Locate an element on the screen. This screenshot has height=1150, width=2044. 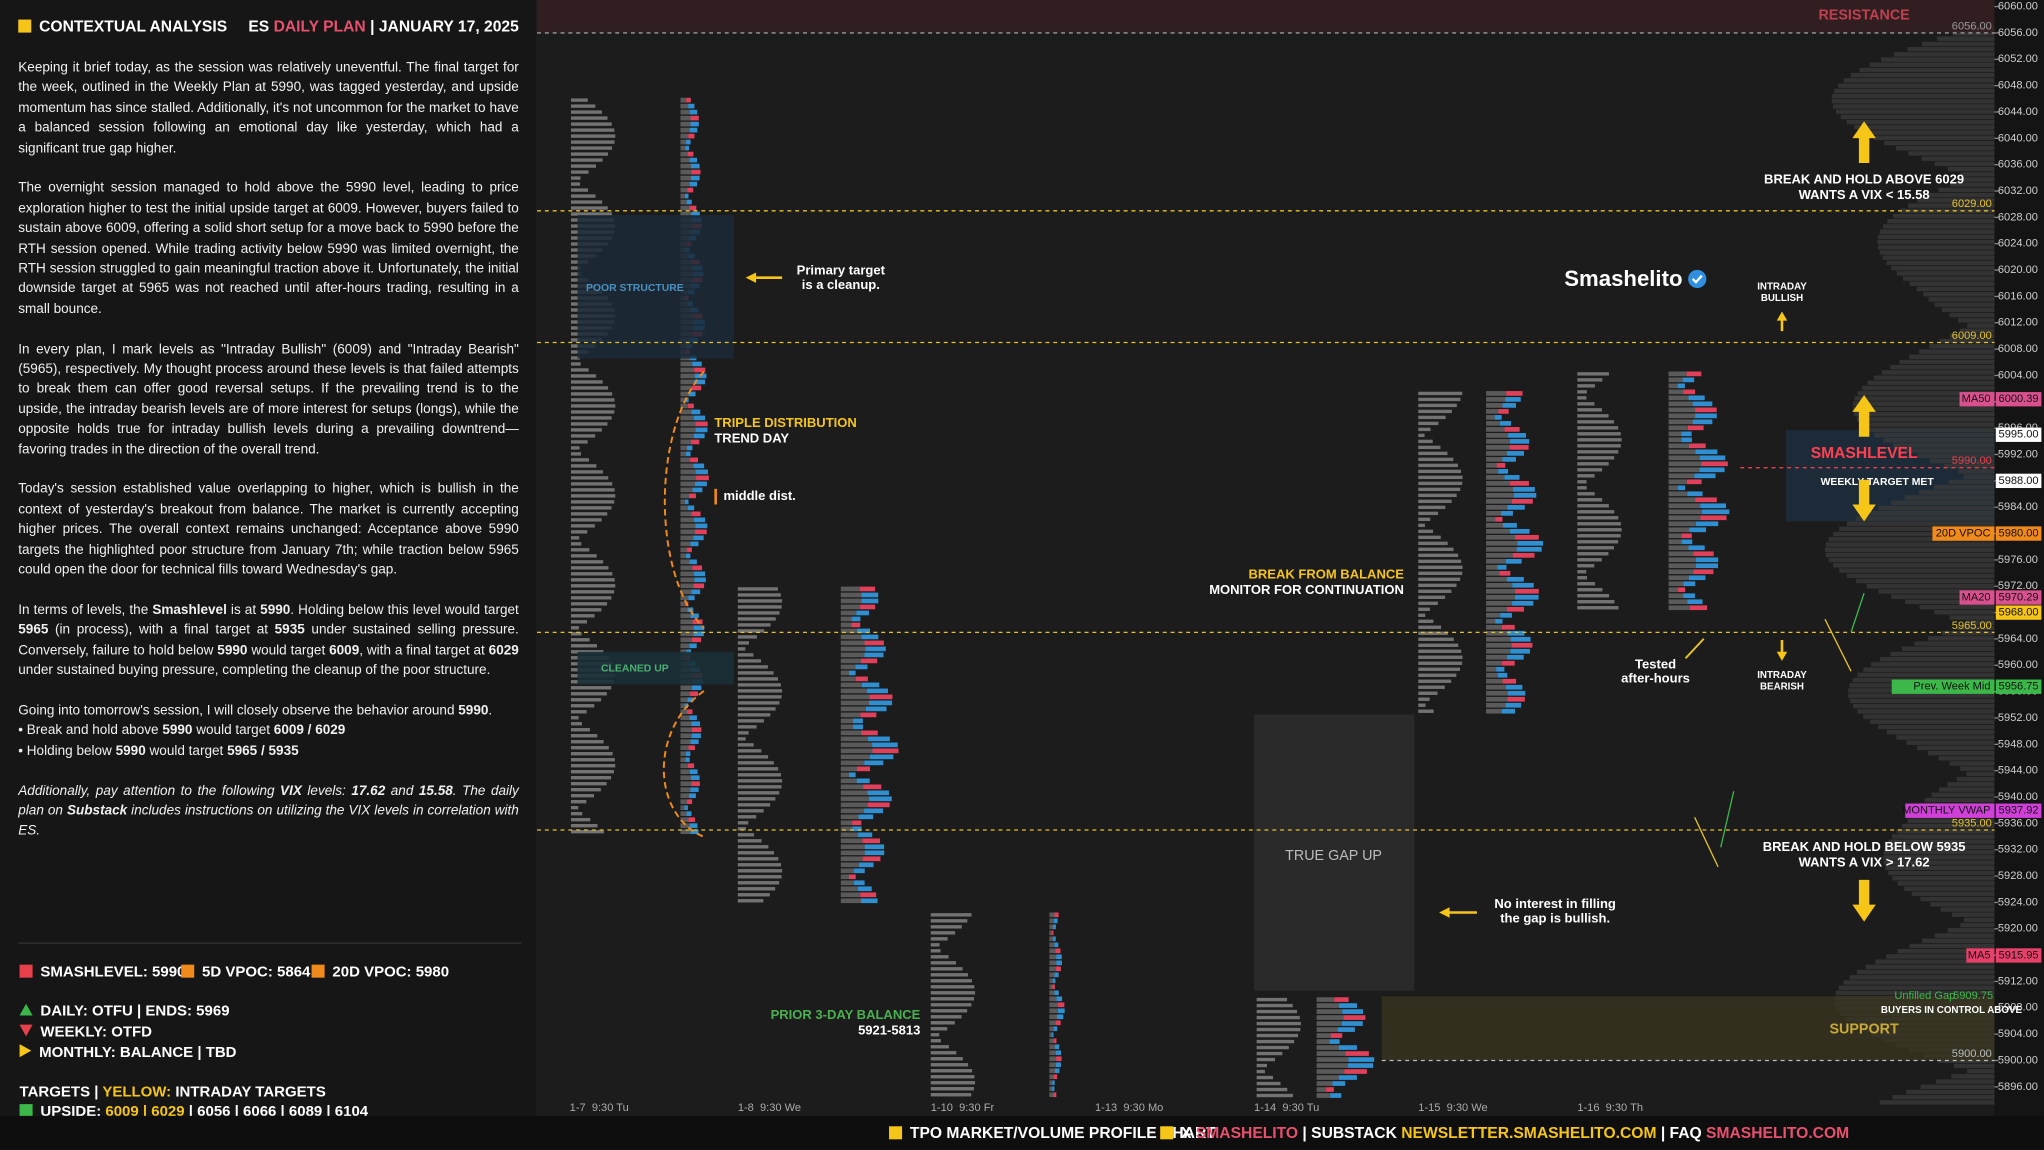
text-run: • Holding below is located at coordinates (67, 751).